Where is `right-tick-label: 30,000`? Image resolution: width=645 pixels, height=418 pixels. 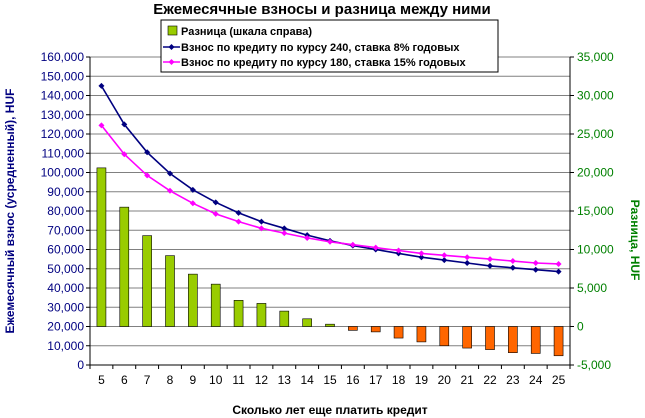 right-tick-label: 30,000 is located at coordinates (595, 96).